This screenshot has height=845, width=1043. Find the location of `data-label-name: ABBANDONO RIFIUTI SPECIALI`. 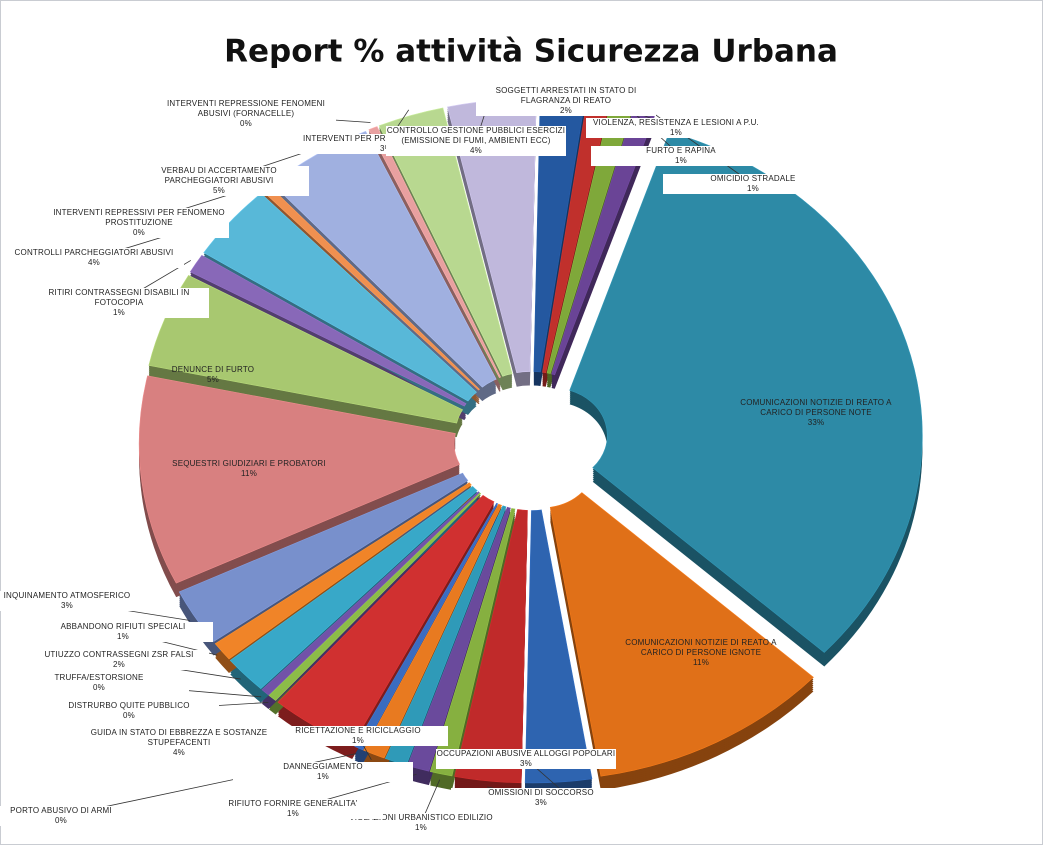

data-label-name: ABBANDONO RIFIUTI SPECIALI is located at coordinates (123, 626).